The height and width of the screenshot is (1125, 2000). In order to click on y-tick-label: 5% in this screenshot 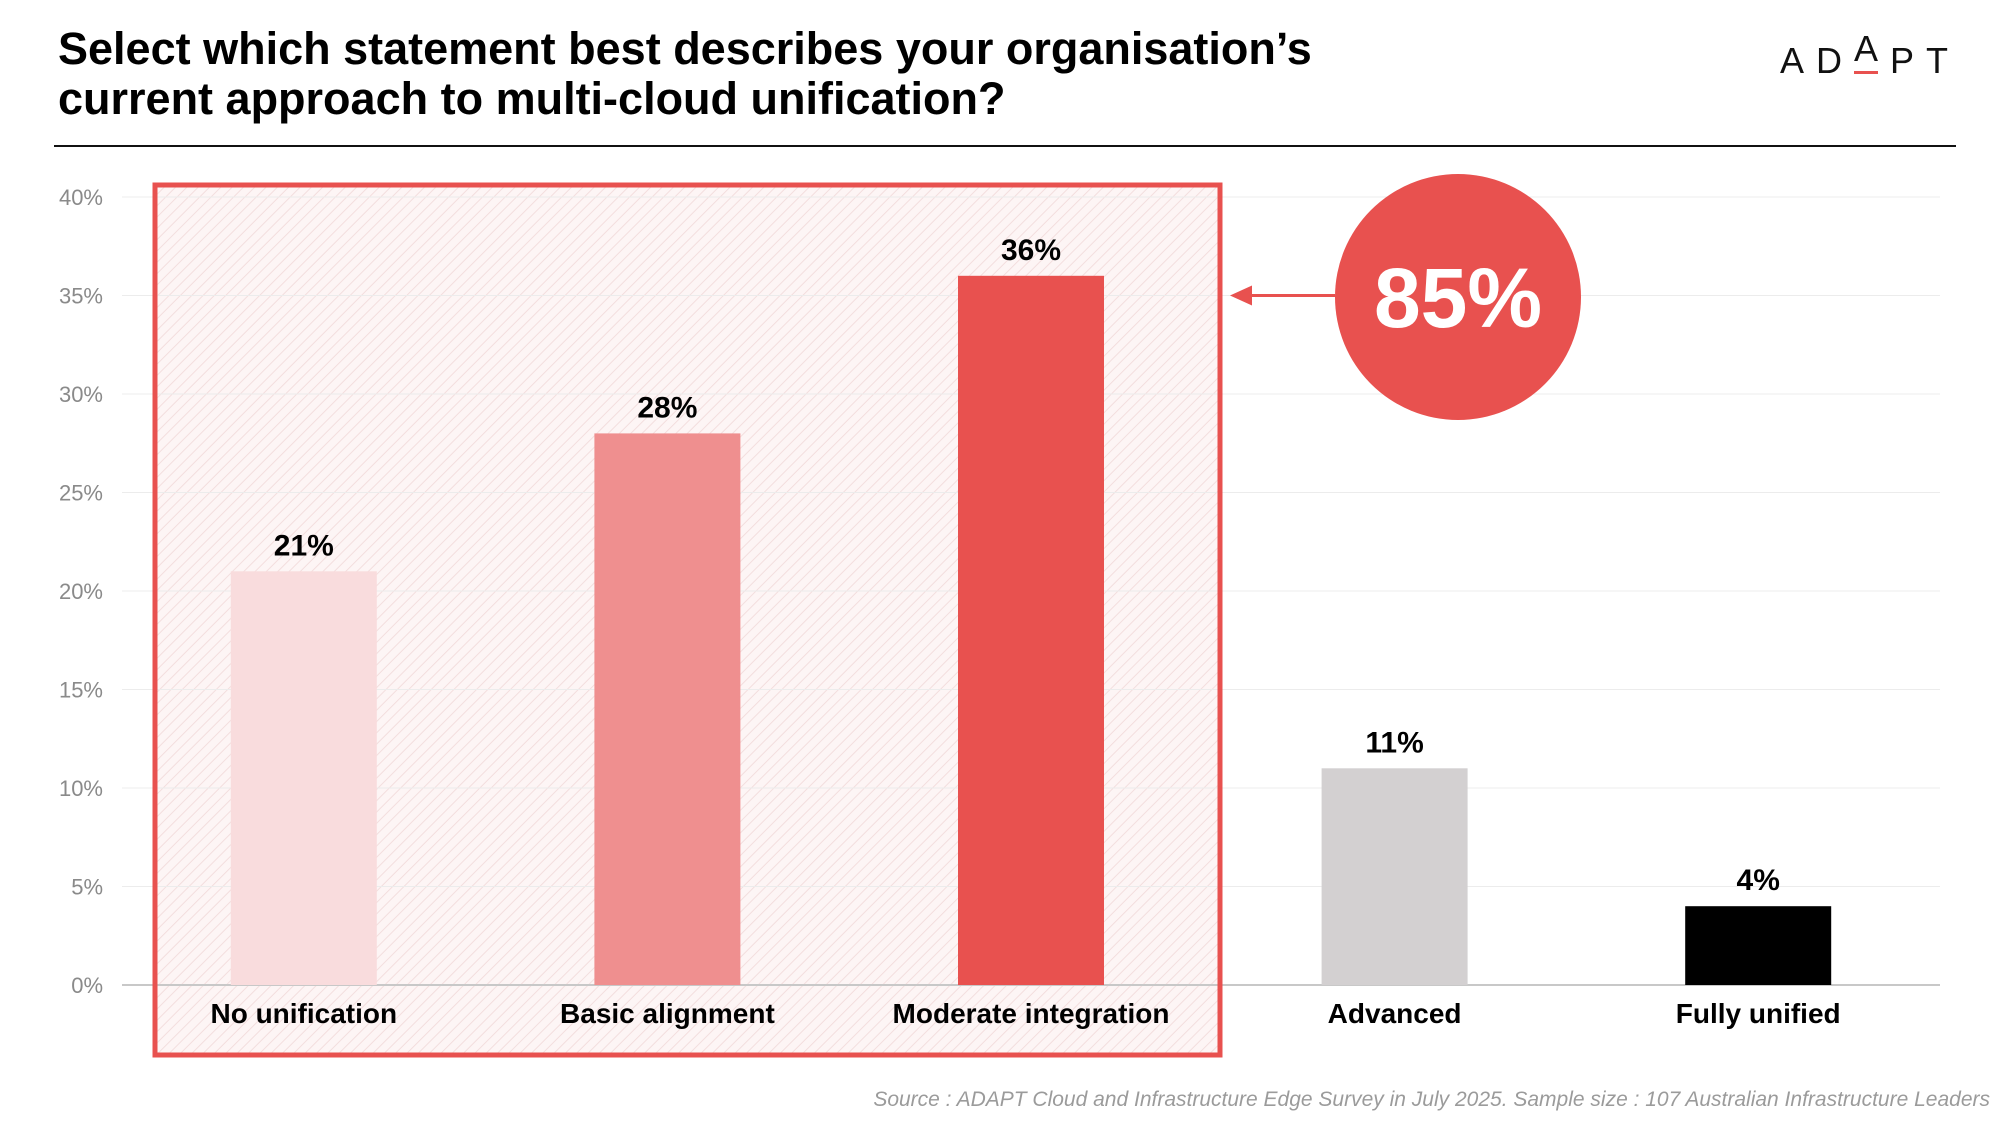, I will do `click(87, 887)`.